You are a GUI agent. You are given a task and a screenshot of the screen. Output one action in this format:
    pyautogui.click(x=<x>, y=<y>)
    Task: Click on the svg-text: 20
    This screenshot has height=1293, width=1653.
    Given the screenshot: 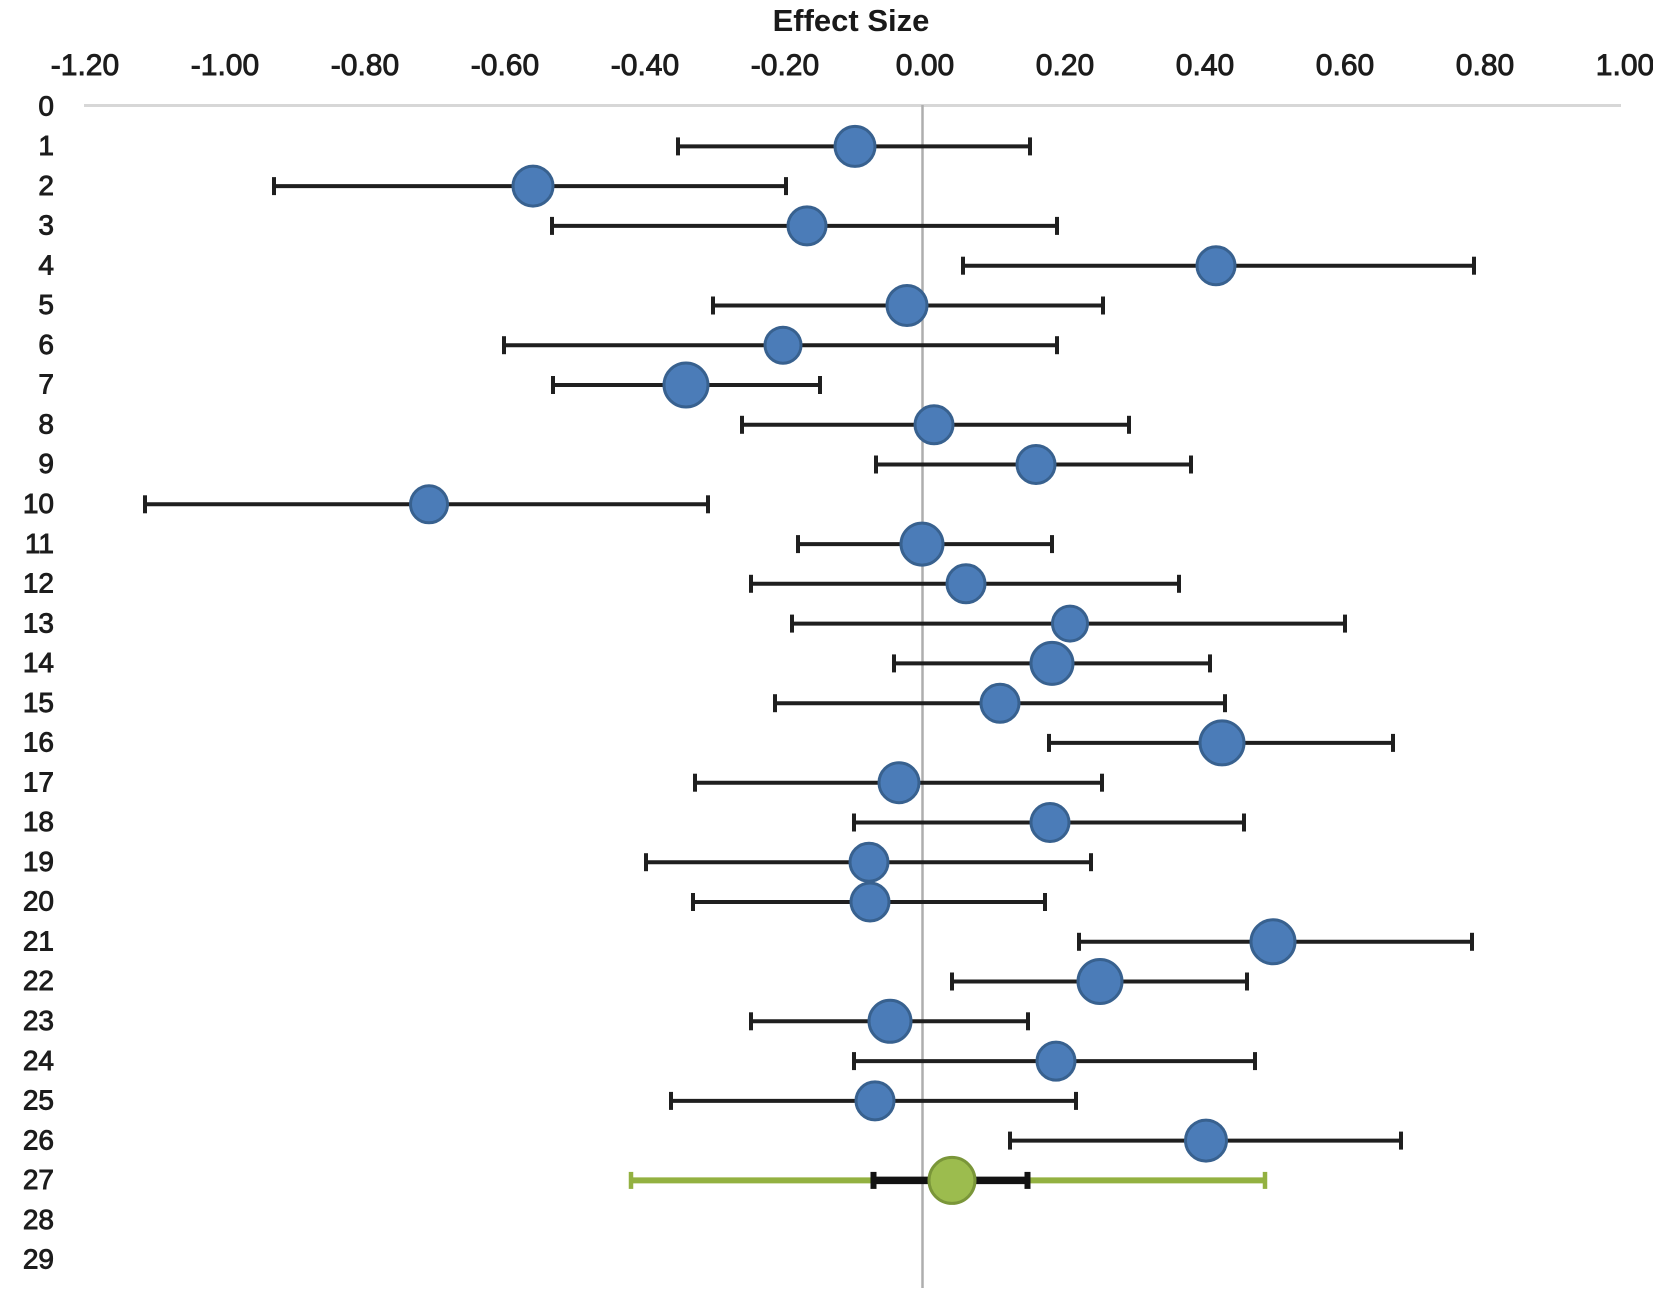 What is the action you would take?
    pyautogui.click(x=38, y=901)
    